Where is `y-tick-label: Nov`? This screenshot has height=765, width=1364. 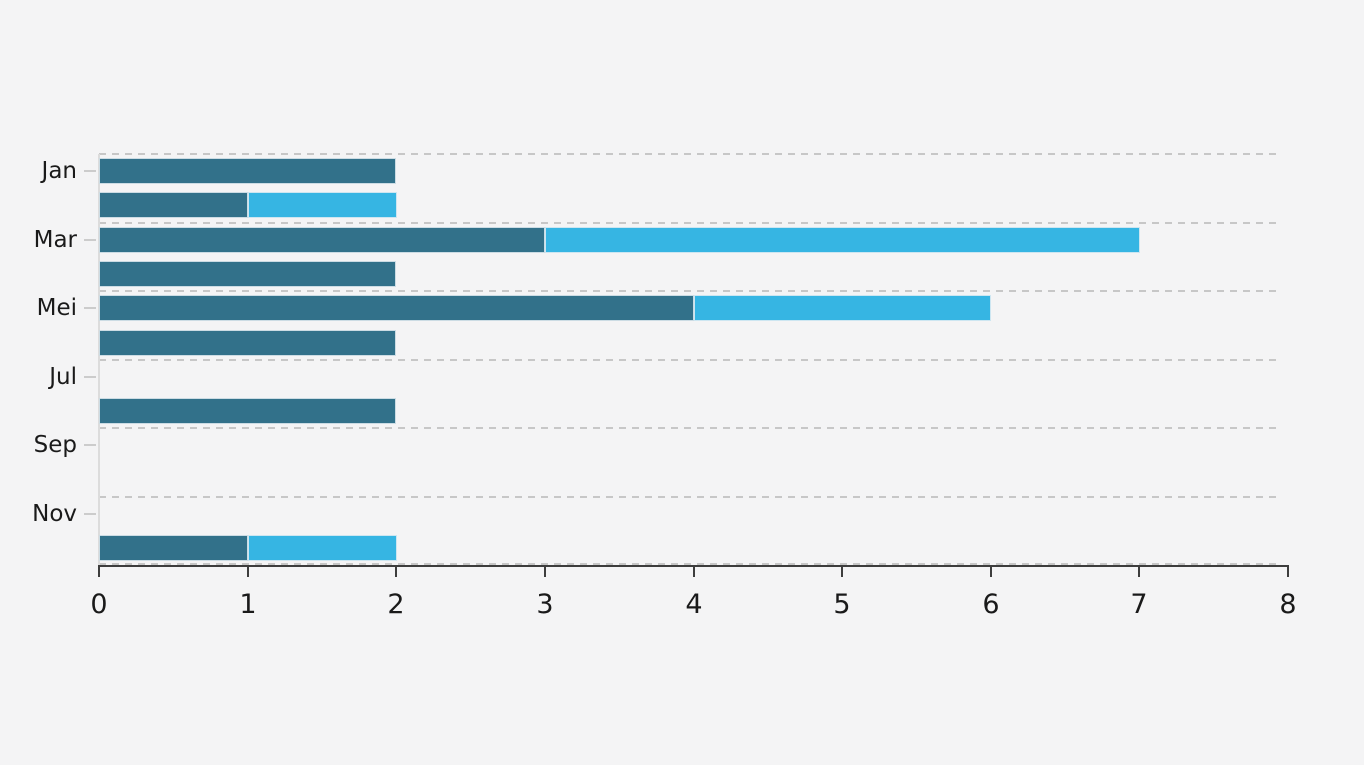
y-tick-label: Nov is located at coordinates (54, 514).